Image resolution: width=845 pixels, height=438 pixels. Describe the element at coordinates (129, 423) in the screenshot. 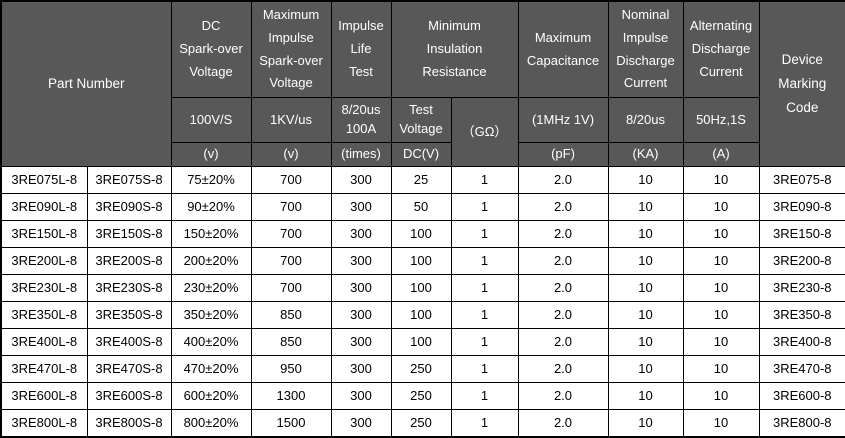

I see `table-cell: 3RE800S-8` at that location.